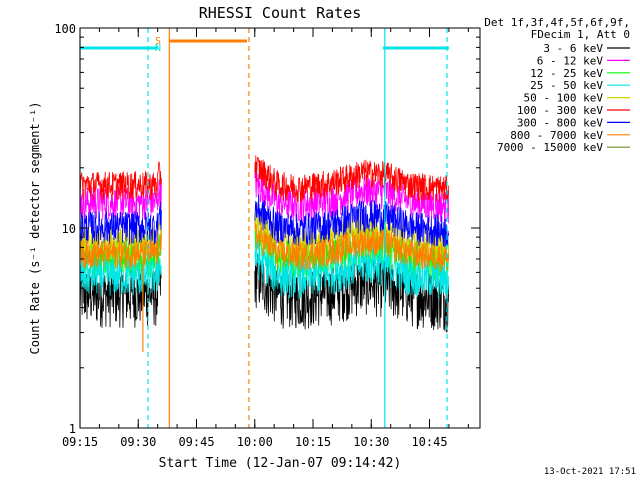 Image resolution: width=640 pixels, height=480 pixels. I want to click on legend-header-line-1: Det 1f,3f,4f,5f,6f,9f,, so click(557, 22).